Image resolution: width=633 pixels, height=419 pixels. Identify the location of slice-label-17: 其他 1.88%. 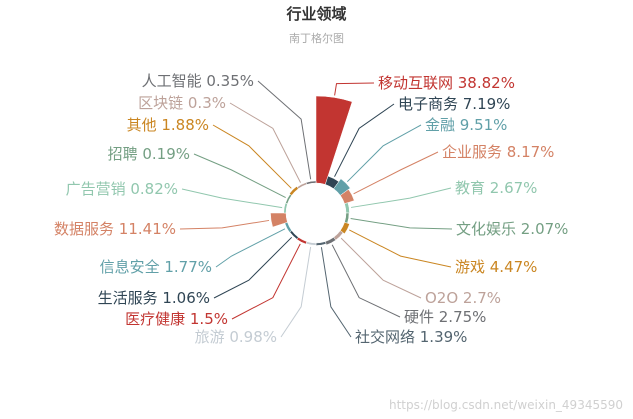
(168, 125).